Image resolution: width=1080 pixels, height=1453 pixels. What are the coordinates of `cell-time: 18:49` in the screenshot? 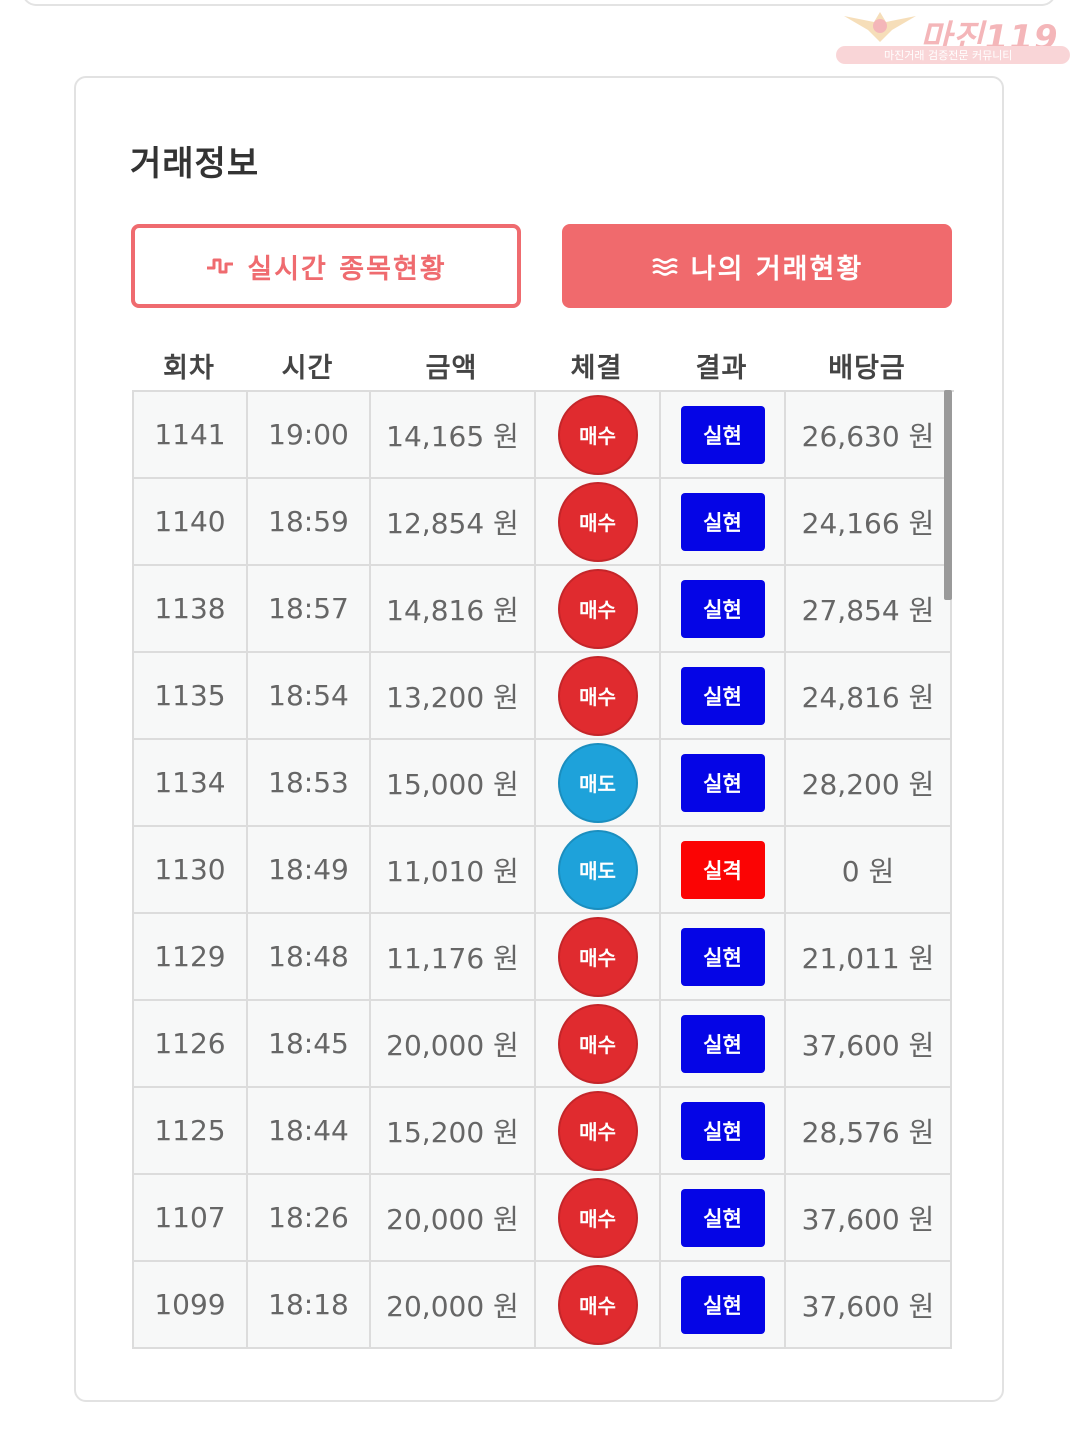 It's located at (309, 870).